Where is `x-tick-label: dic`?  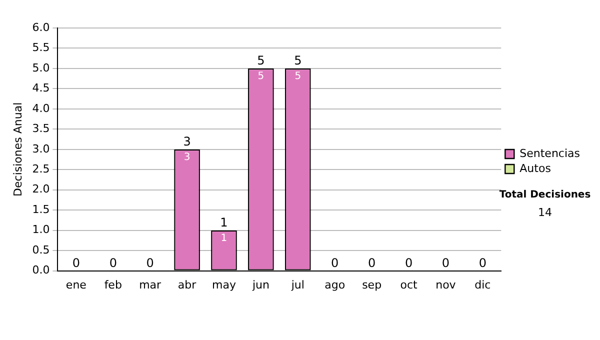
x-tick-label: dic is located at coordinates (482, 285).